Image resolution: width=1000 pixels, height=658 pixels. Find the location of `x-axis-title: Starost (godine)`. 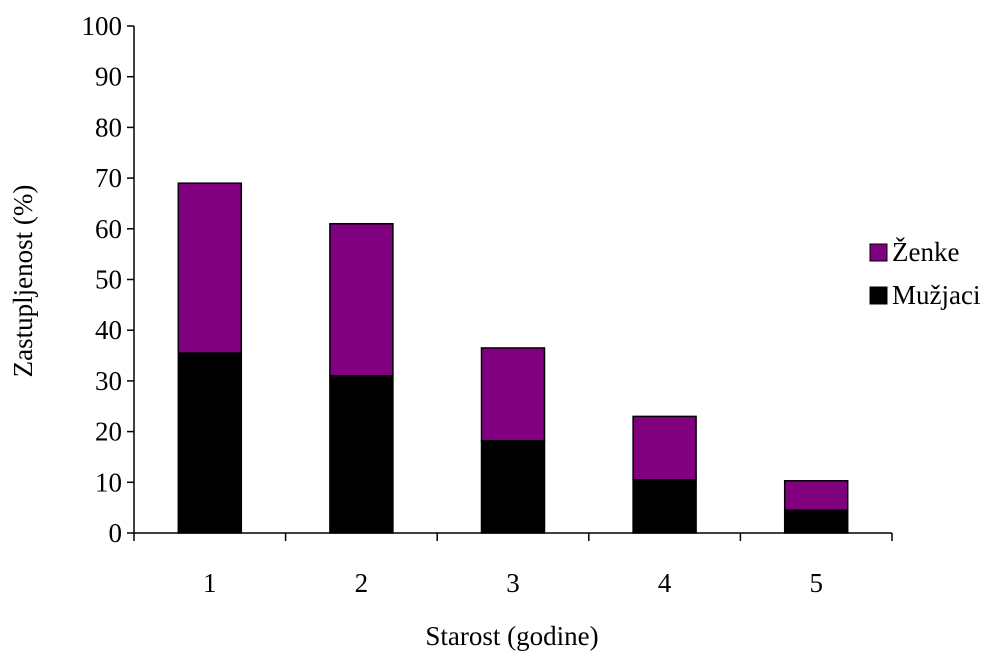

x-axis-title: Starost (godine) is located at coordinates (511, 636).